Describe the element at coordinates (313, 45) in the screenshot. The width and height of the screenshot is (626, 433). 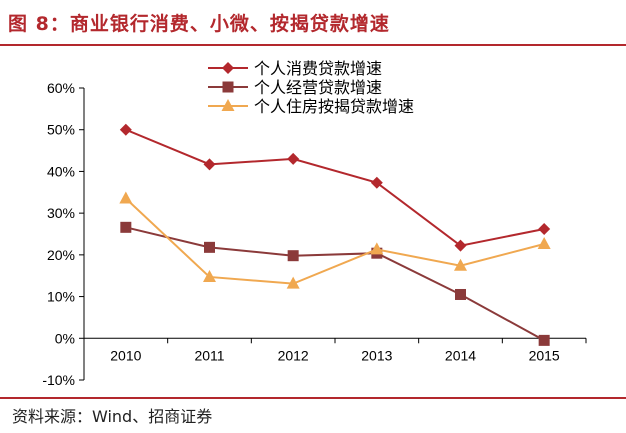
I see `title-divider` at that location.